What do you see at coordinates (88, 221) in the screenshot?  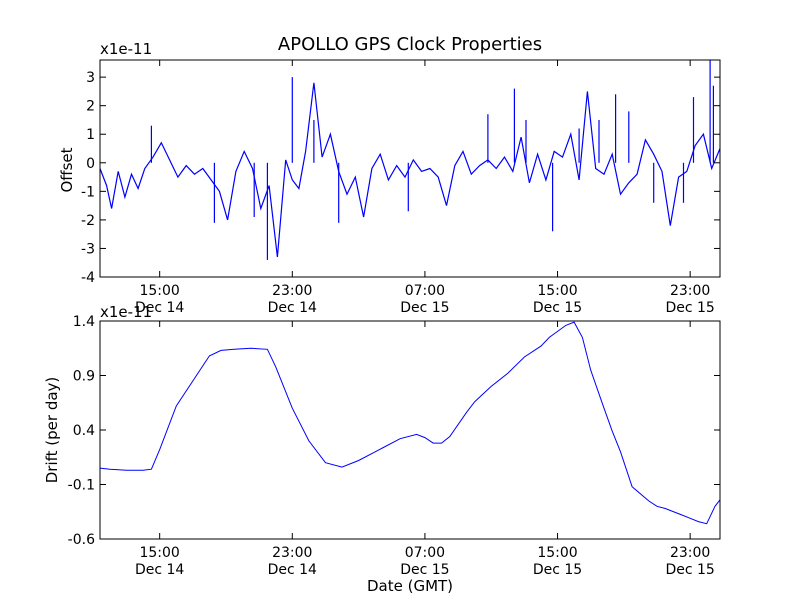 I see `top-ytick-label-2: -2` at bounding box center [88, 221].